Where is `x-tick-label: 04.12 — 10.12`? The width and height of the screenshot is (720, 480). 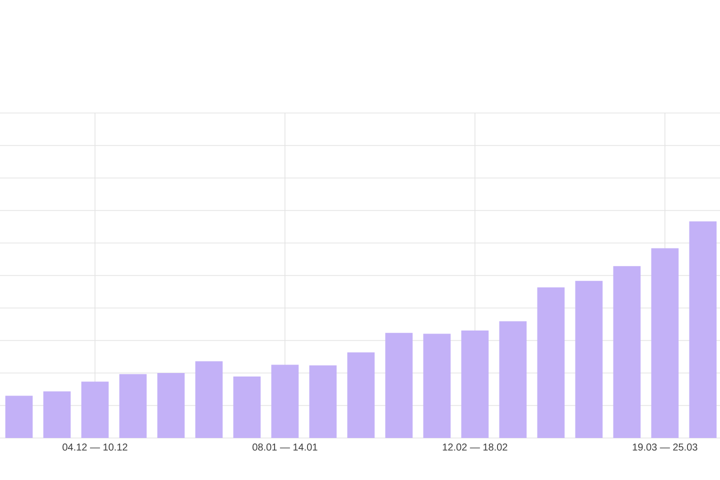
x-tick-label: 04.12 — 10.12 is located at coordinates (95, 447).